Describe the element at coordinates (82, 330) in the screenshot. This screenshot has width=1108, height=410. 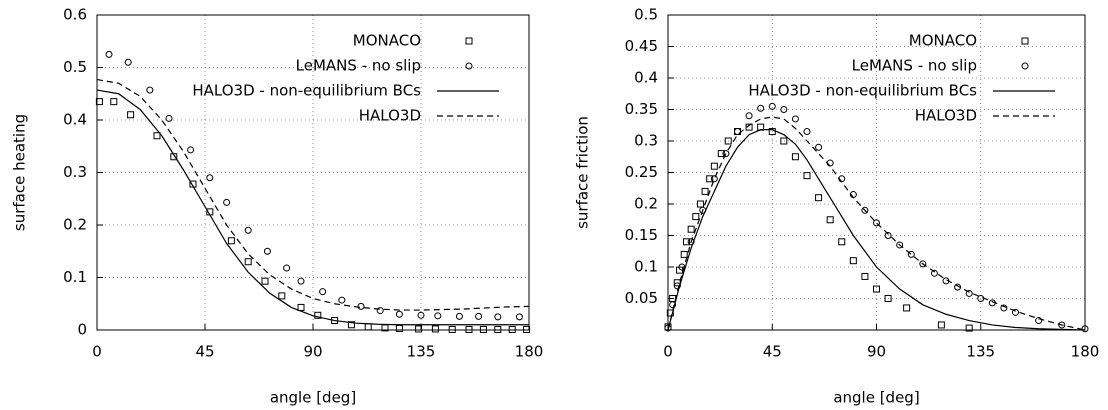
I see `y-tick-label: 0` at that location.